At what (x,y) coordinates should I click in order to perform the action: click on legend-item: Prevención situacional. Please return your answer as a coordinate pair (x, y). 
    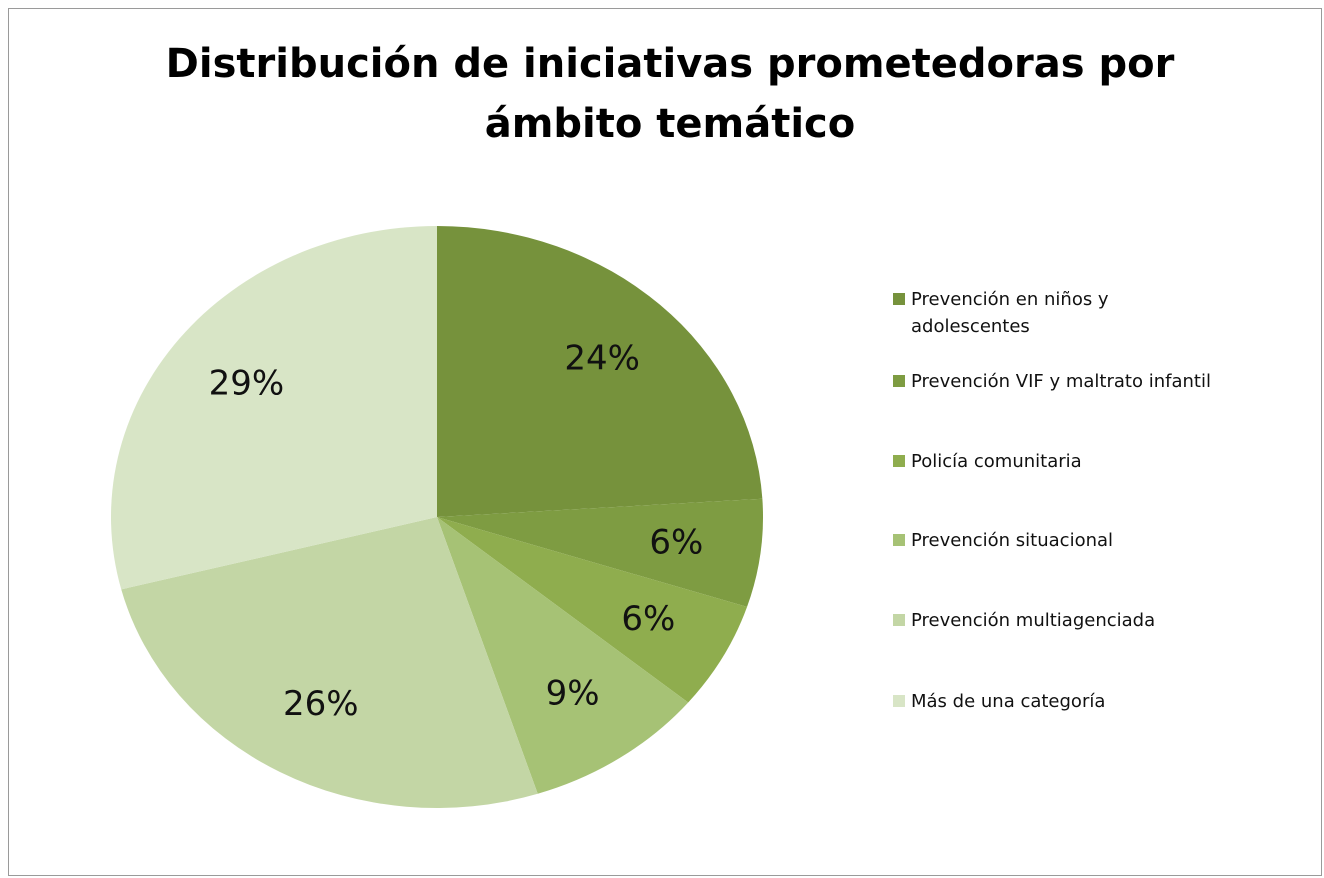
    Looking at the image, I should click on (1108, 540).